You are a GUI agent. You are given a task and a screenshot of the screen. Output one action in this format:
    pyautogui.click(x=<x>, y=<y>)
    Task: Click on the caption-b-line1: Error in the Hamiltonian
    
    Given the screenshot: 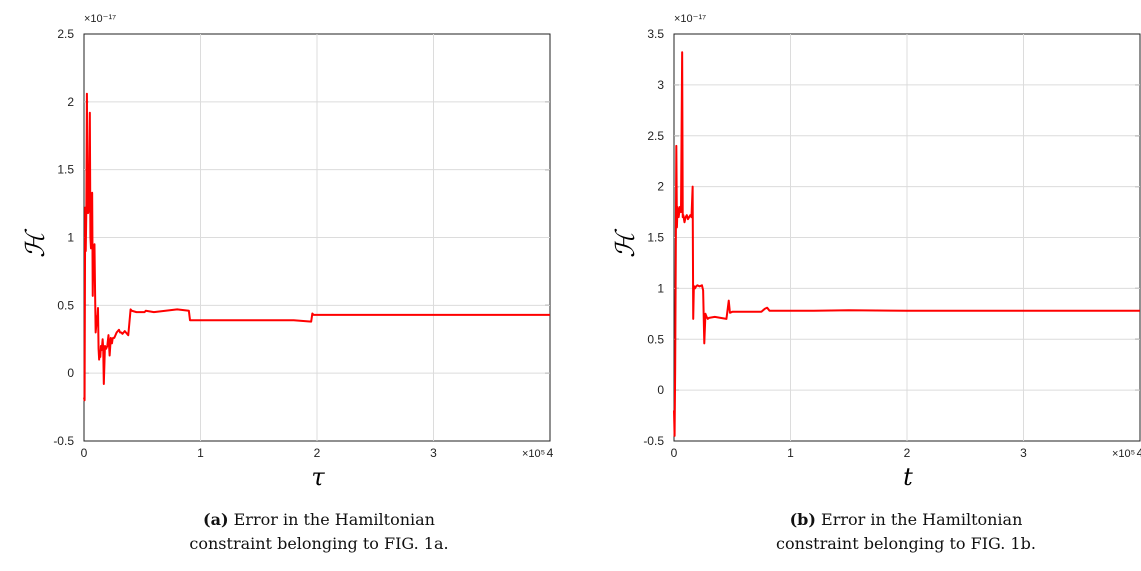 What is the action you would take?
    pyautogui.click(x=919, y=519)
    